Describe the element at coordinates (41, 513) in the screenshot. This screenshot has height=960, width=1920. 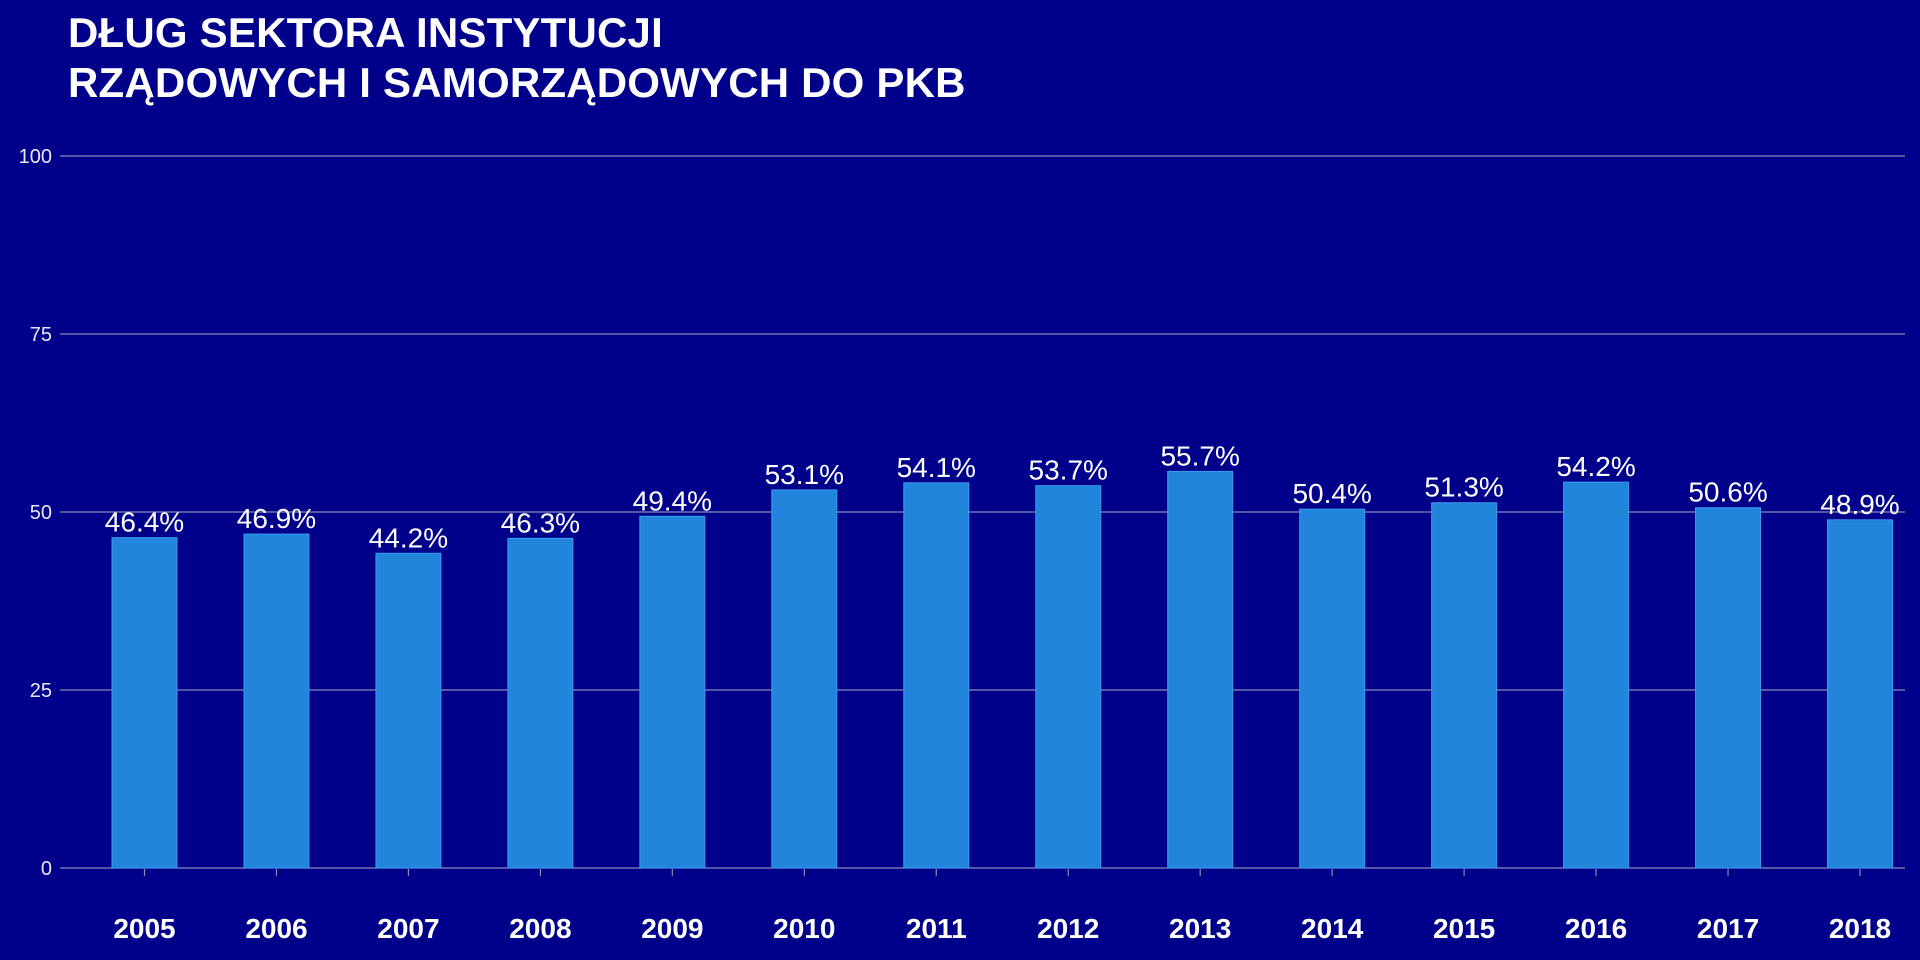
I see `y-tick-label-50: 50` at that location.